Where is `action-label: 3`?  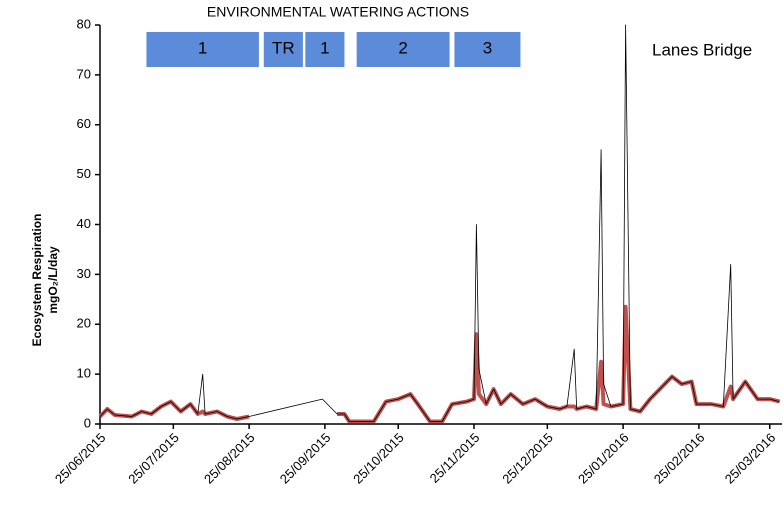
action-label: 3 is located at coordinates (487, 47).